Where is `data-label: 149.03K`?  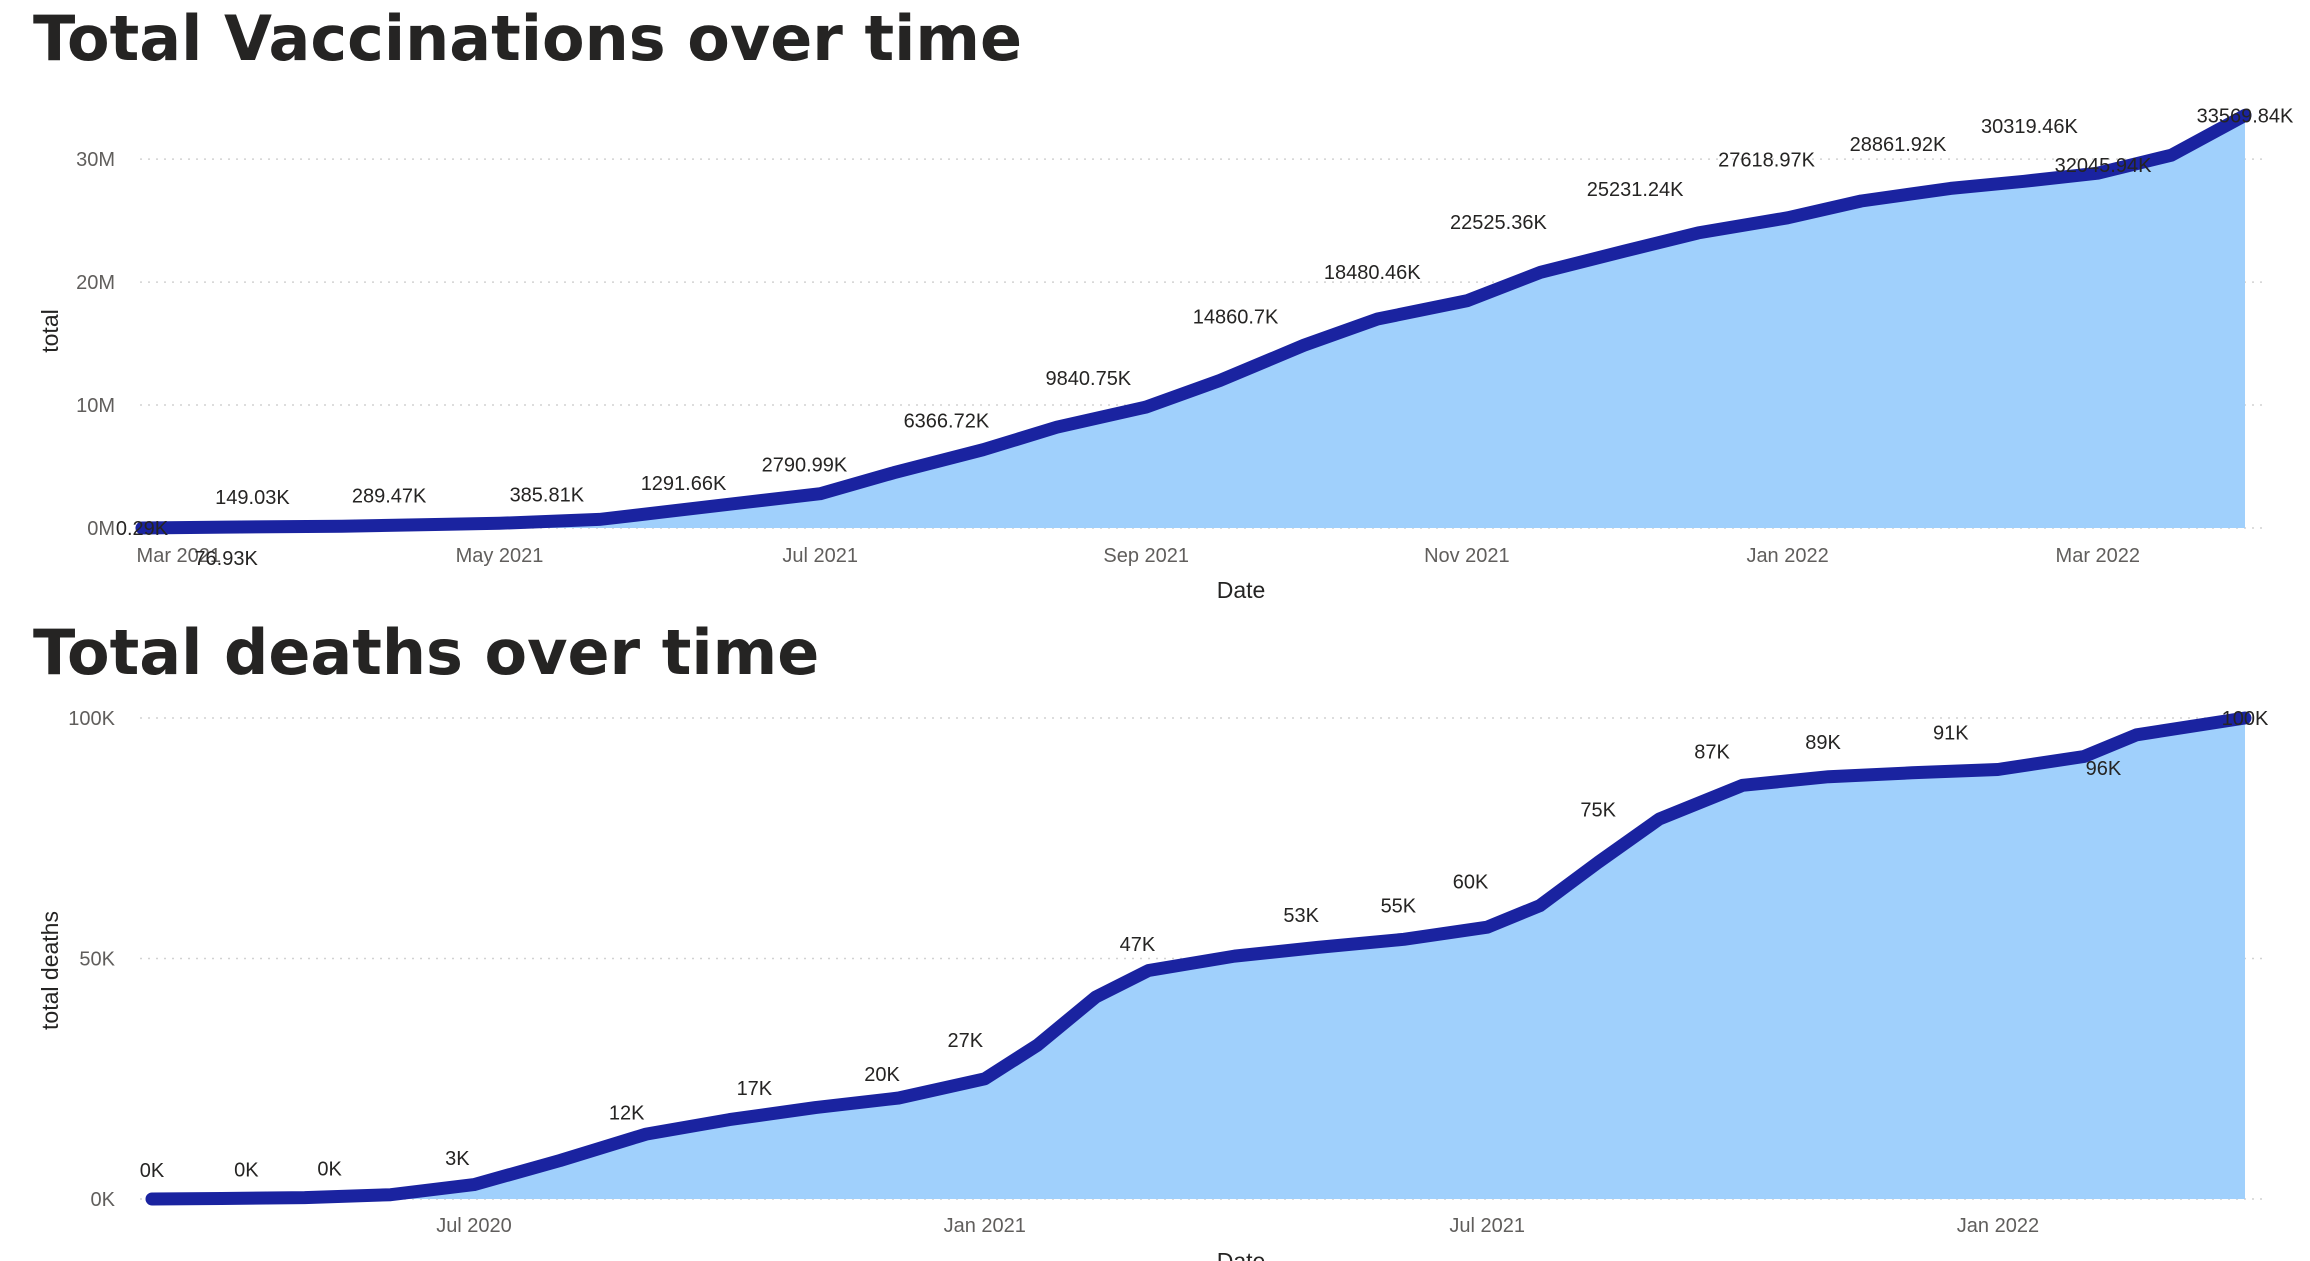 data-label: 149.03K is located at coordinates (252, 498).